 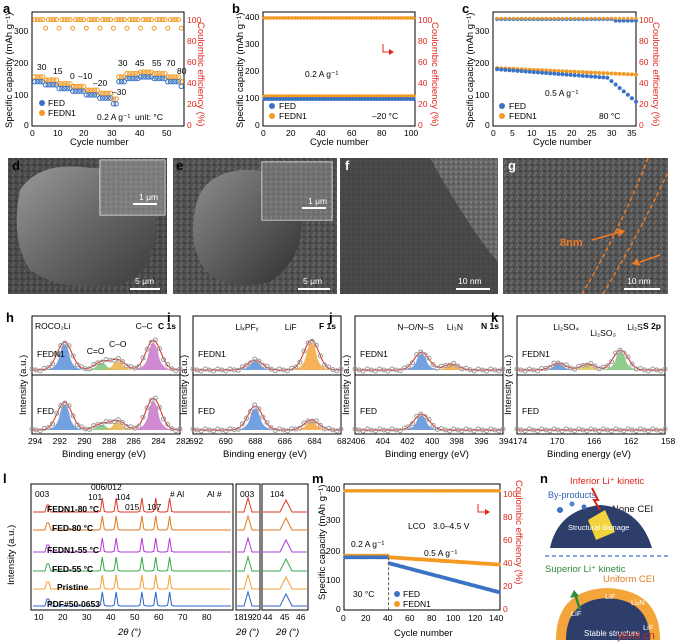 What do you see at coordinates (564, 133) in the screenshot?
I see `panel-c-xticks: 0 5 10 15 20 25 30 35` at bounding box center [564, 133].